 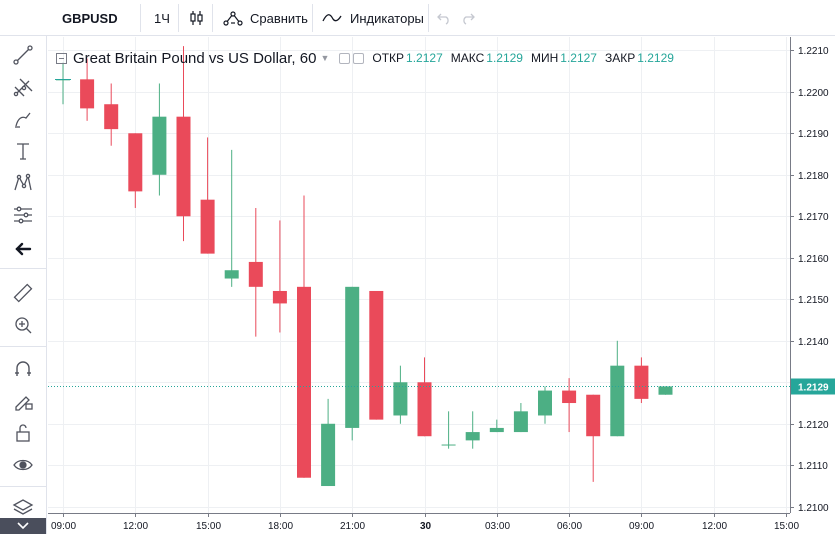 I want to click on x-tick-label: 03:00, so click(x=497, y=526).